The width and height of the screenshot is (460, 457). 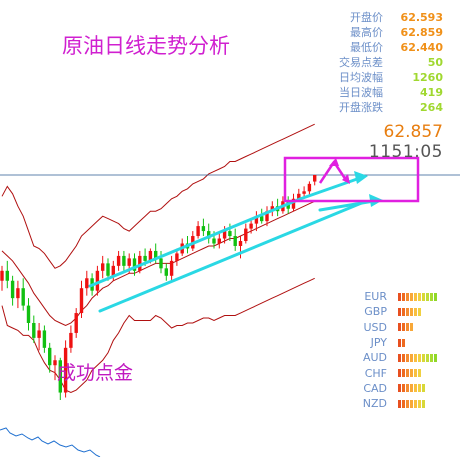 I want to click on stat-value: 62.440, so click(x=421, y=47).